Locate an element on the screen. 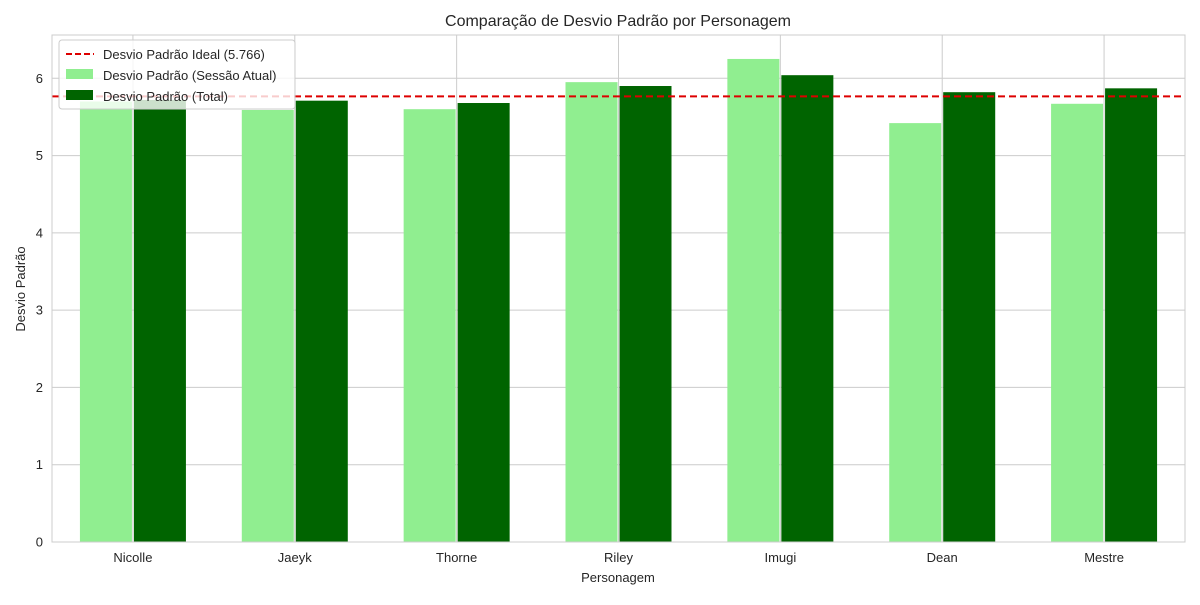 The width and height of the screenshot is (1200, 605). bar-series-0-thorne is located at coordinates (429, 325).